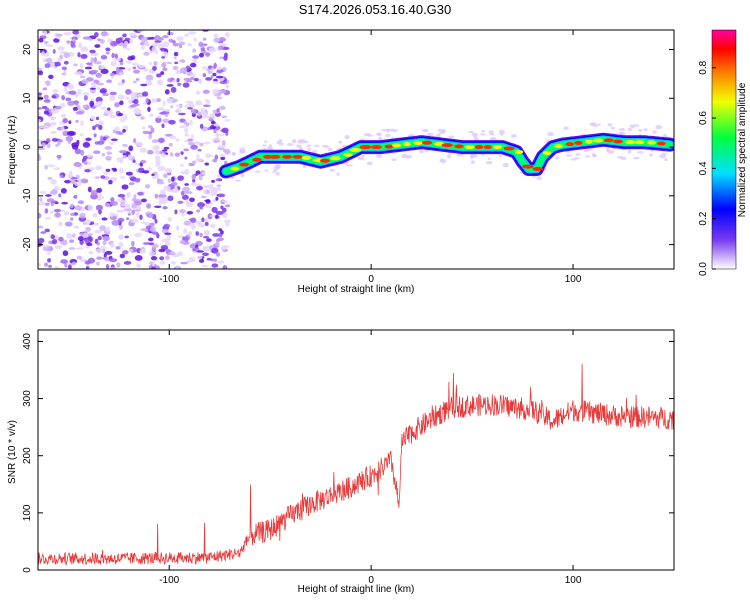 The width and height of the screenshot is (750, 600). I want to click on colorbar-tick-label: 0.4, so click(703, 168).